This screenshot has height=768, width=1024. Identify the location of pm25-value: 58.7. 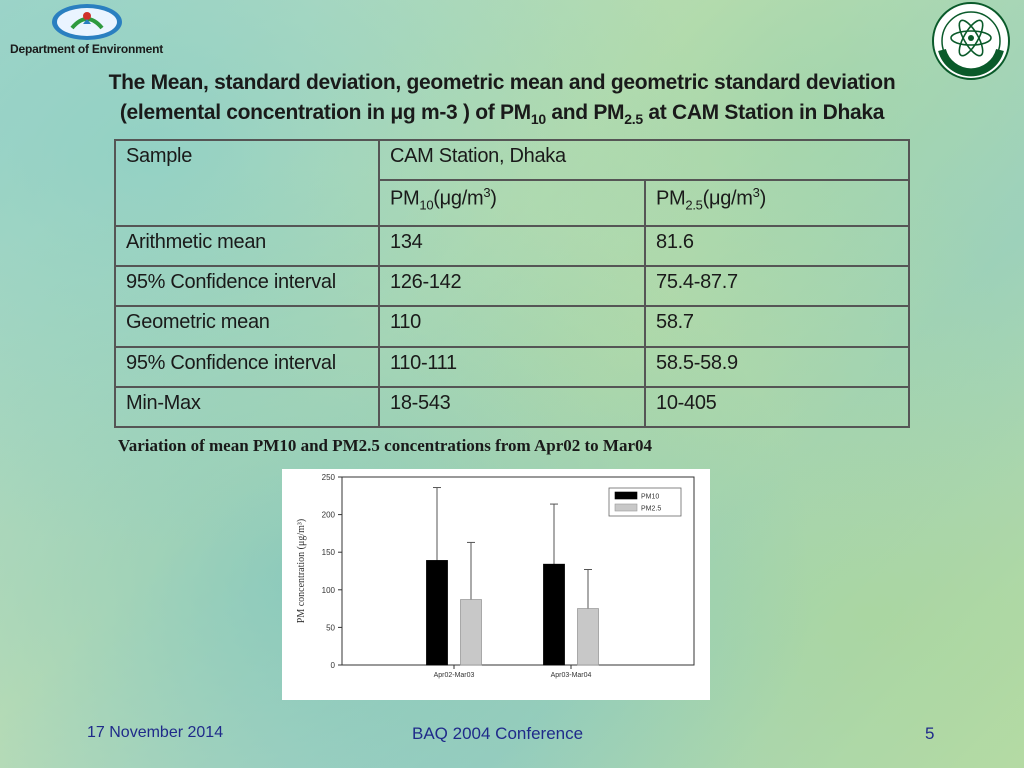
(777, 326).